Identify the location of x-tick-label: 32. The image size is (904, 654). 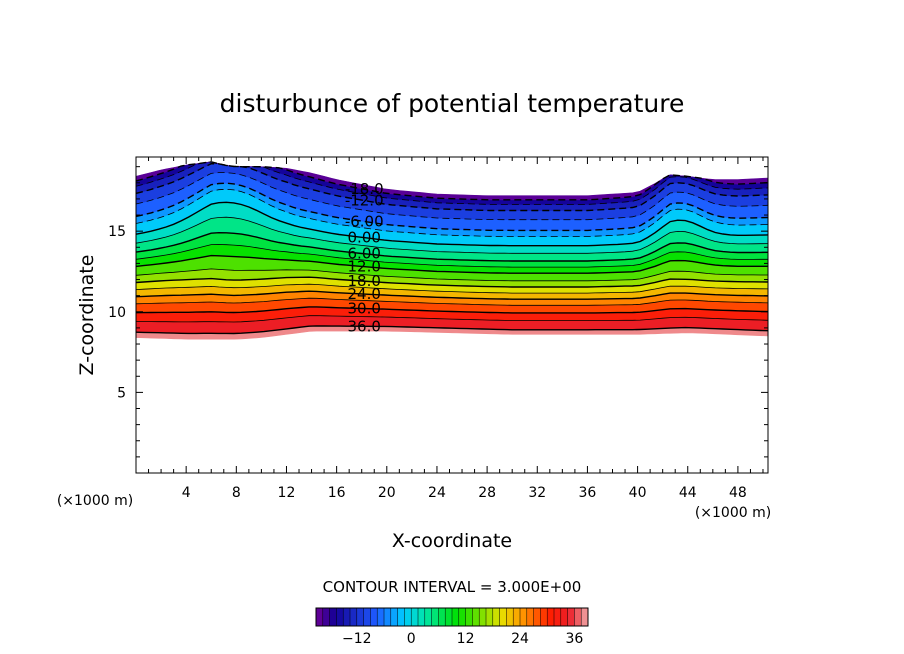
(537, 493).